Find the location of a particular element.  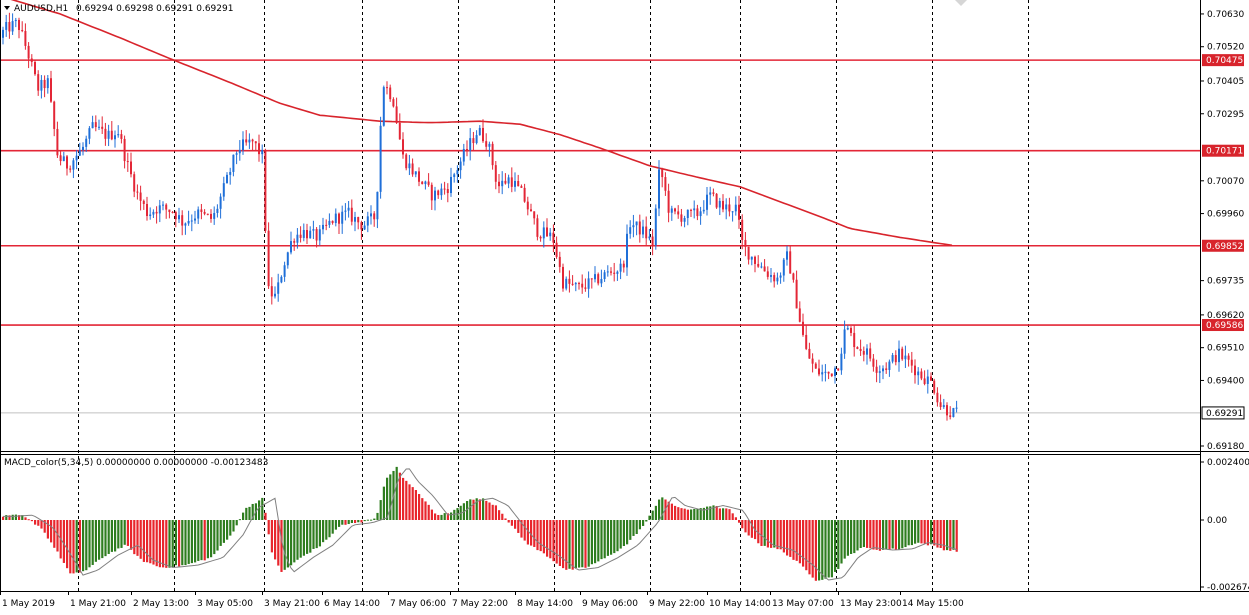

one-click-trading-icon is located at coordinates (961, 3).